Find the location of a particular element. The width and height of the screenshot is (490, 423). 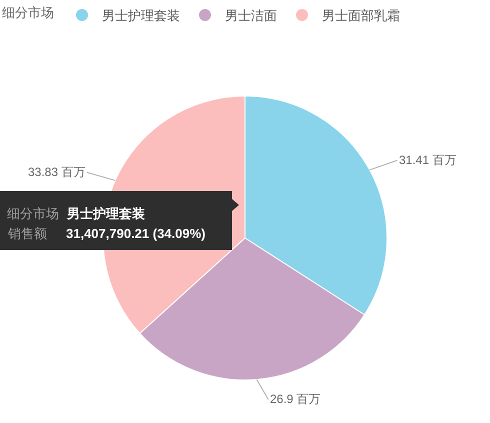

legend-label: 男士面部乳霜 is located at coordinates (361, 16).